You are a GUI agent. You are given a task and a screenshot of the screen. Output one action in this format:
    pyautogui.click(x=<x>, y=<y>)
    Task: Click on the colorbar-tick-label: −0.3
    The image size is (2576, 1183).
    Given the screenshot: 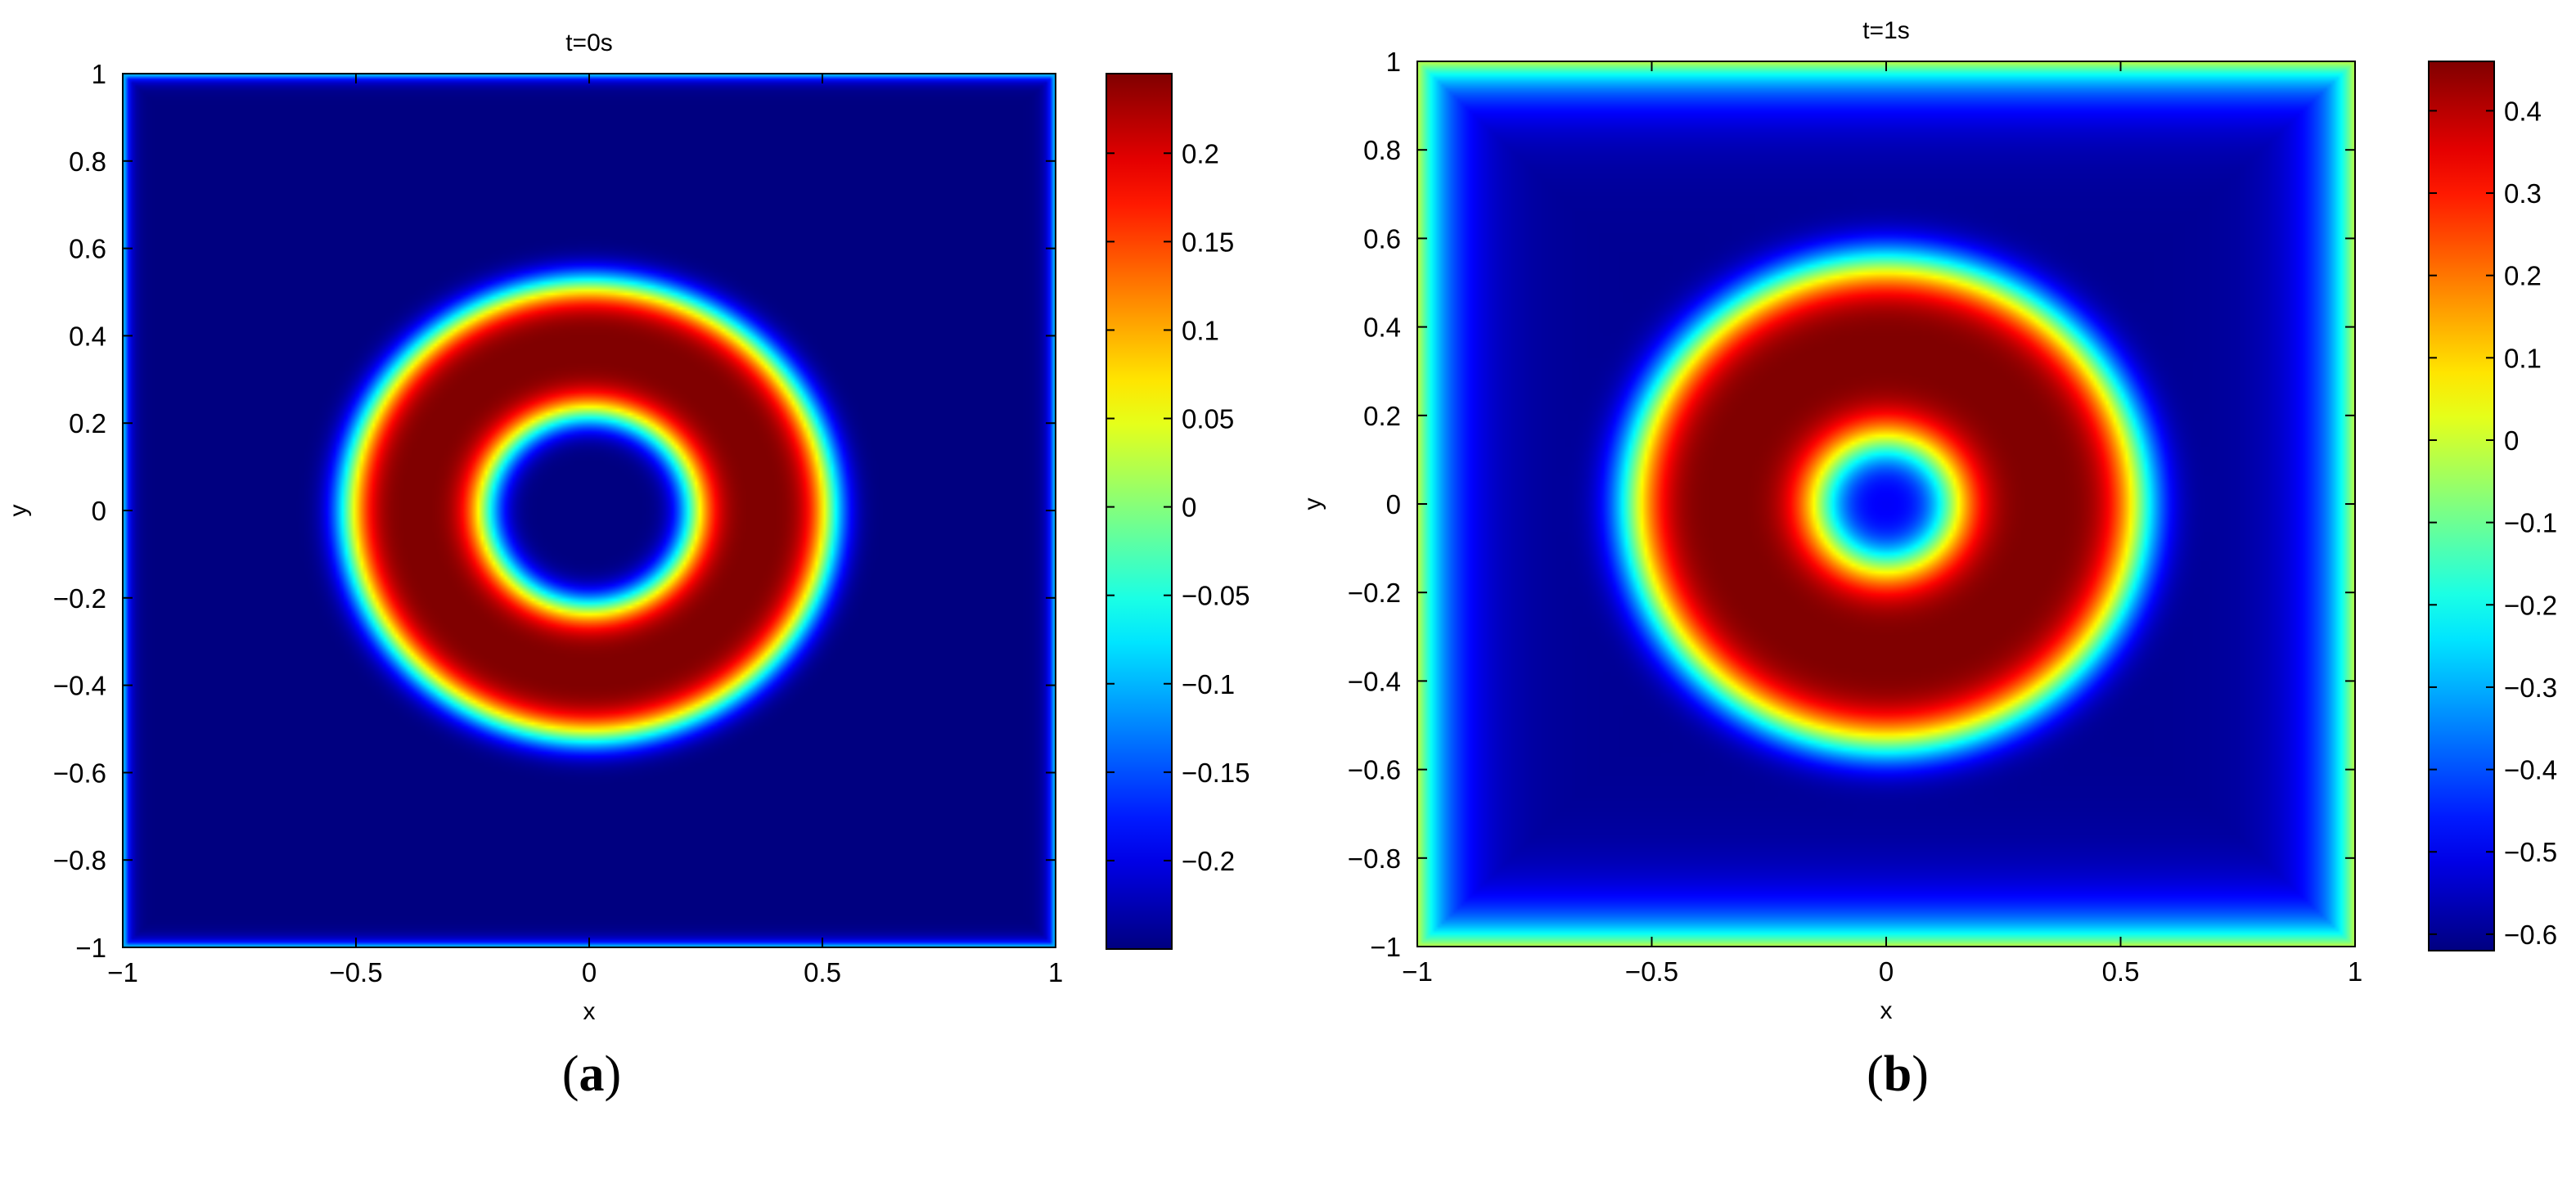 What is the action you would take?
    pyautogui.click(x=2531, y=687)
    